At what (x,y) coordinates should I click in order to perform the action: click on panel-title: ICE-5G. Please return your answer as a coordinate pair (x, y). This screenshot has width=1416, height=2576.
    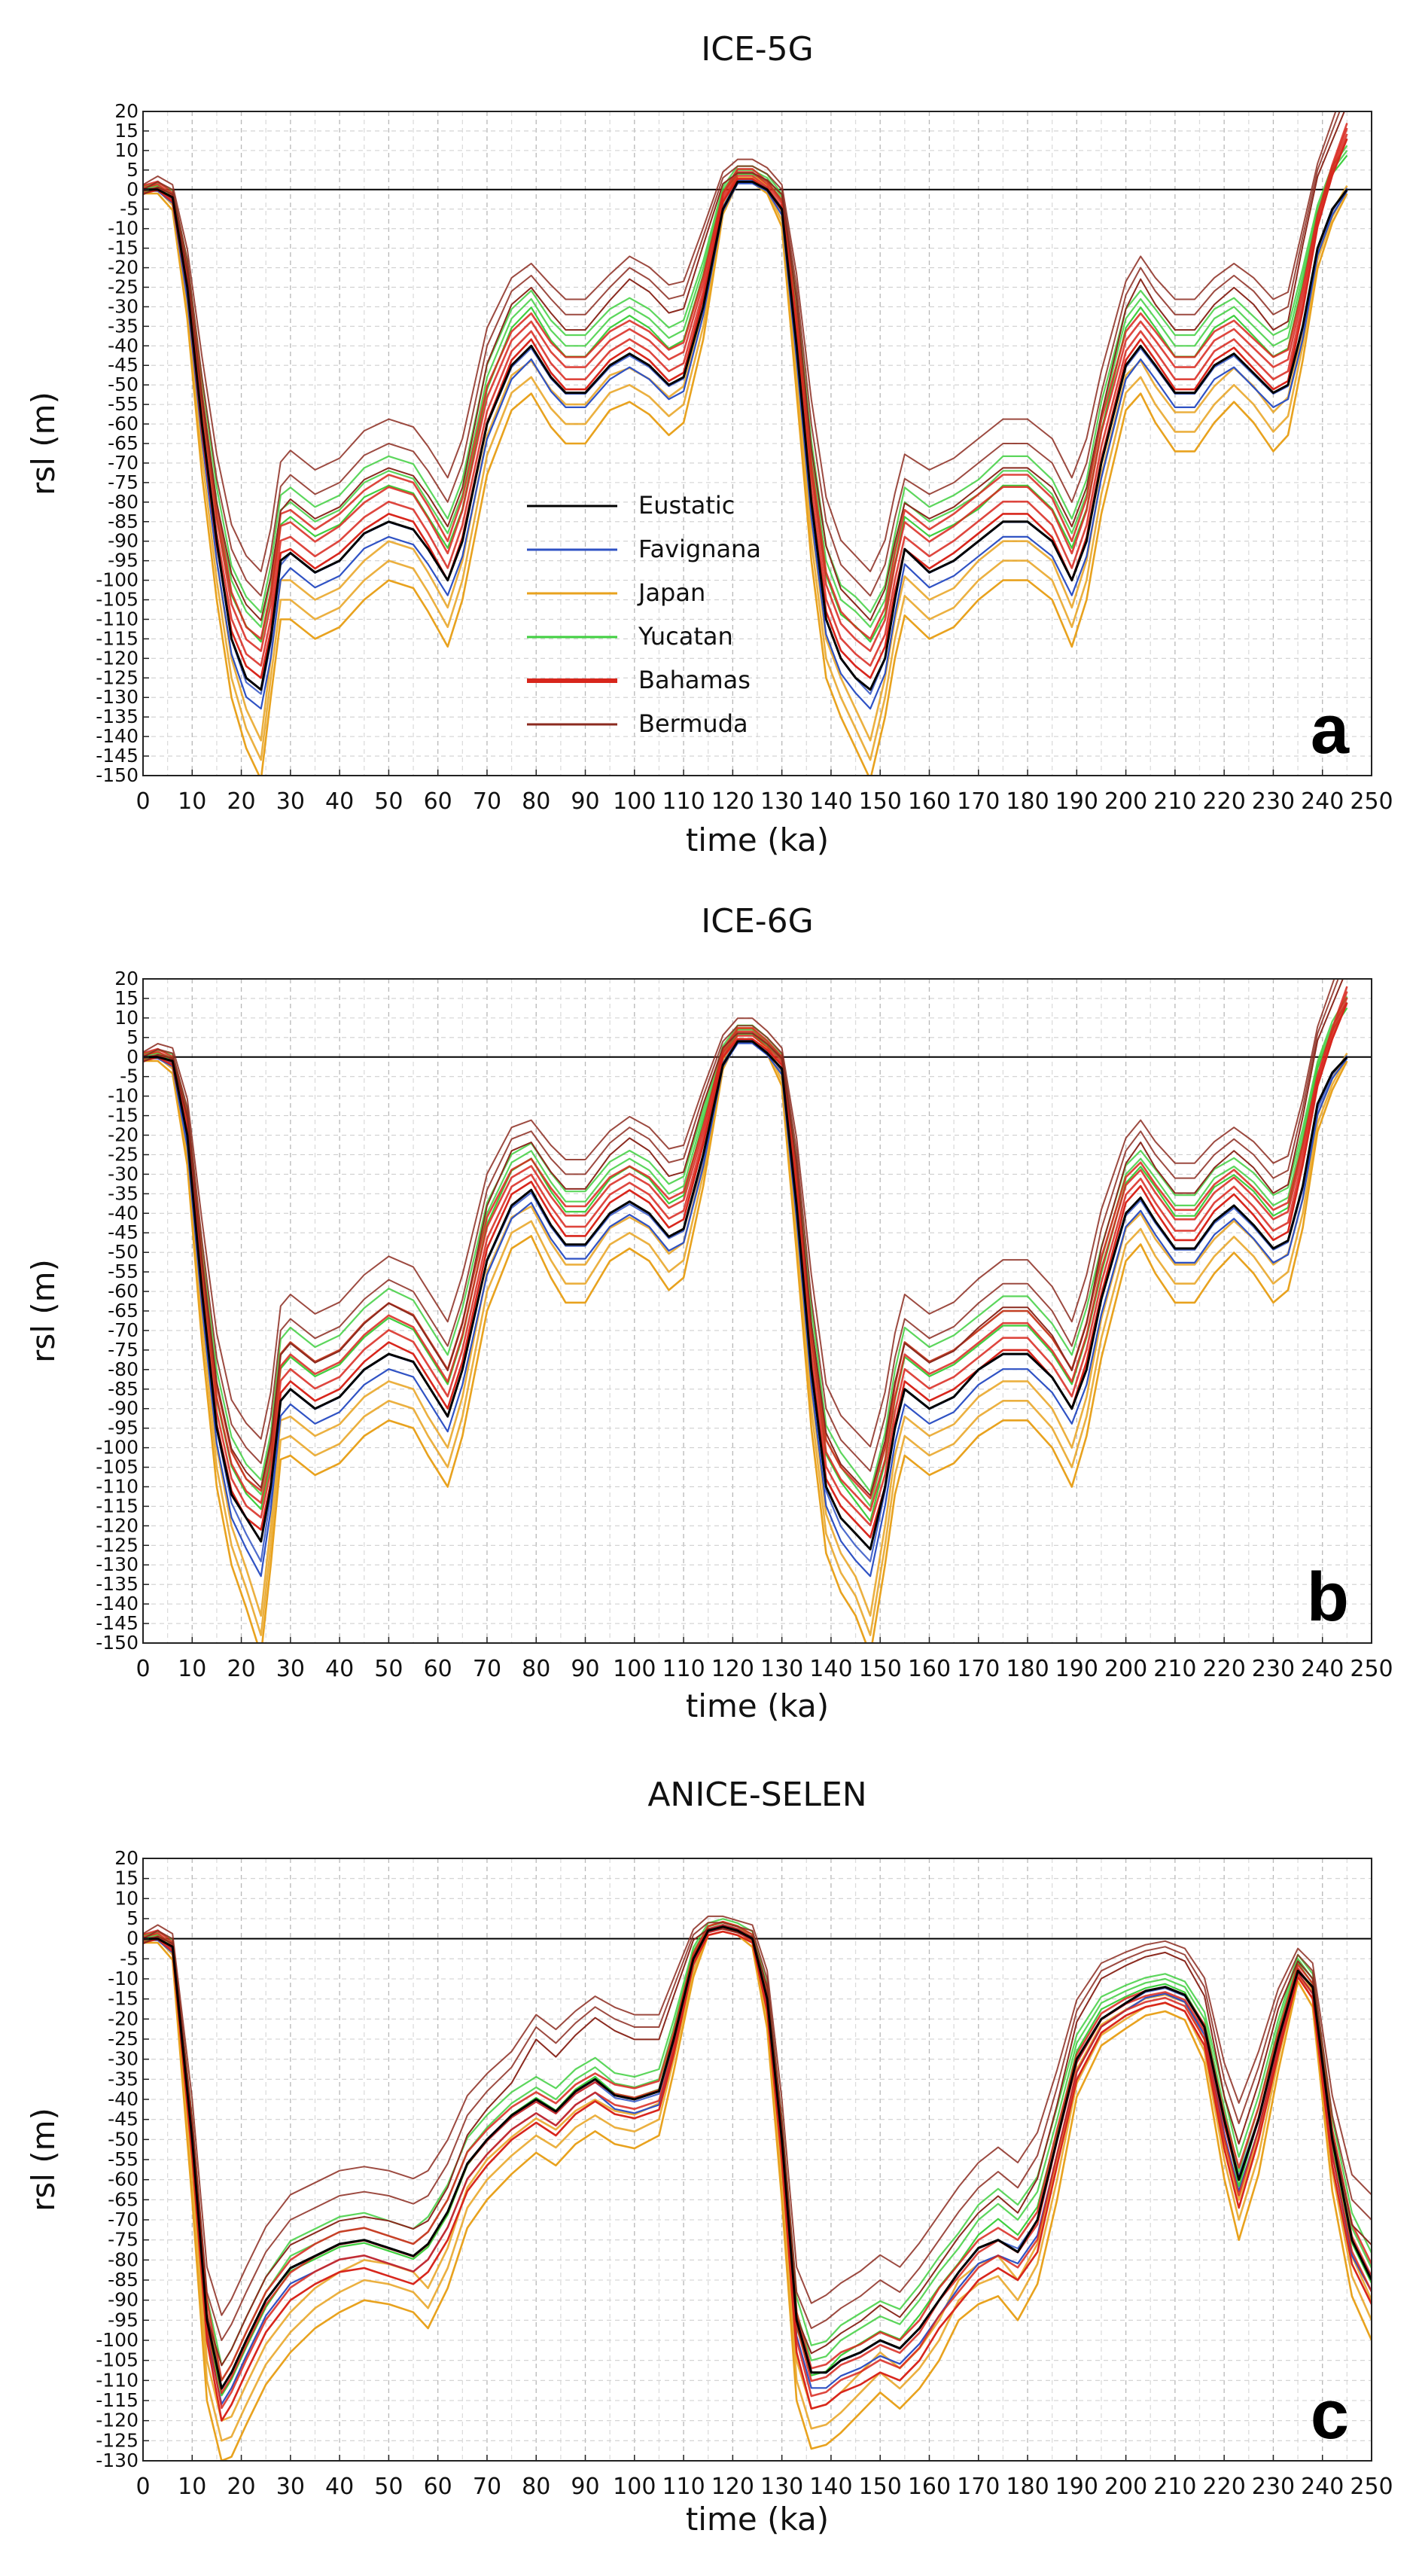
    Looking at the image, I should click on (757, 49).